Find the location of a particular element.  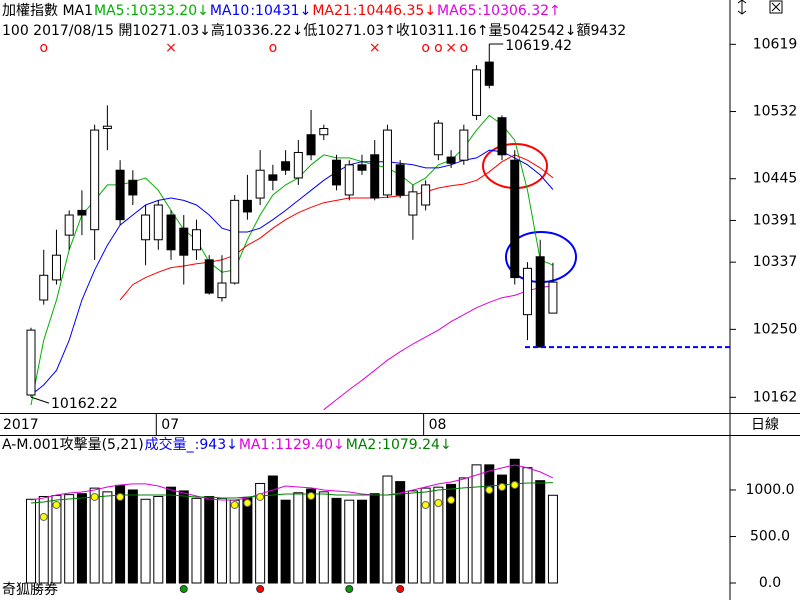

close-icon is located at coordinates (776, 7).